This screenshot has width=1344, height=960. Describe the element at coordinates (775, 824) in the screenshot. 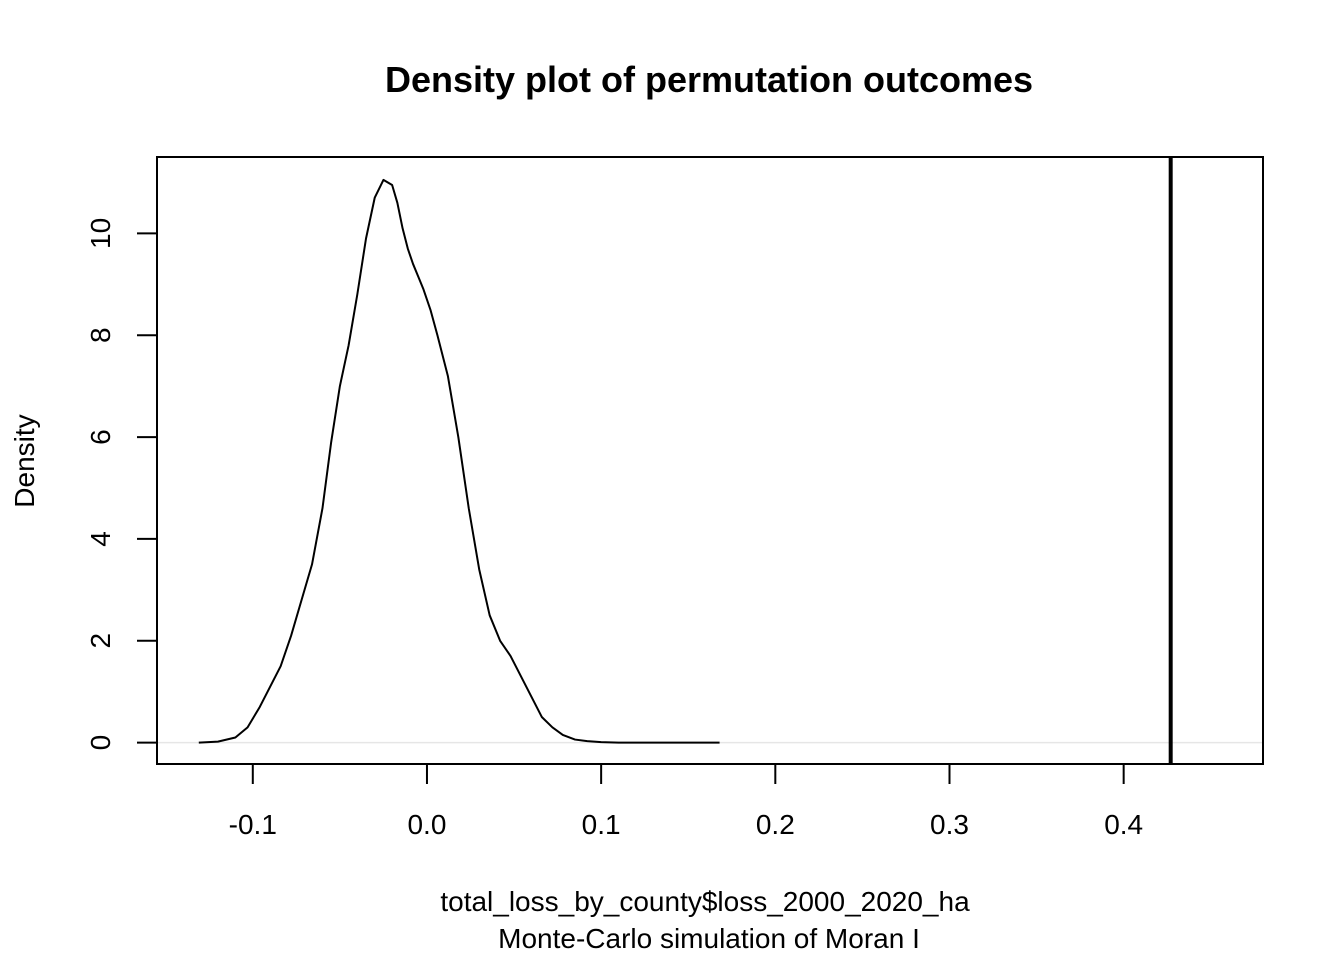

I see `x-tick-label: 0.2` at that location.